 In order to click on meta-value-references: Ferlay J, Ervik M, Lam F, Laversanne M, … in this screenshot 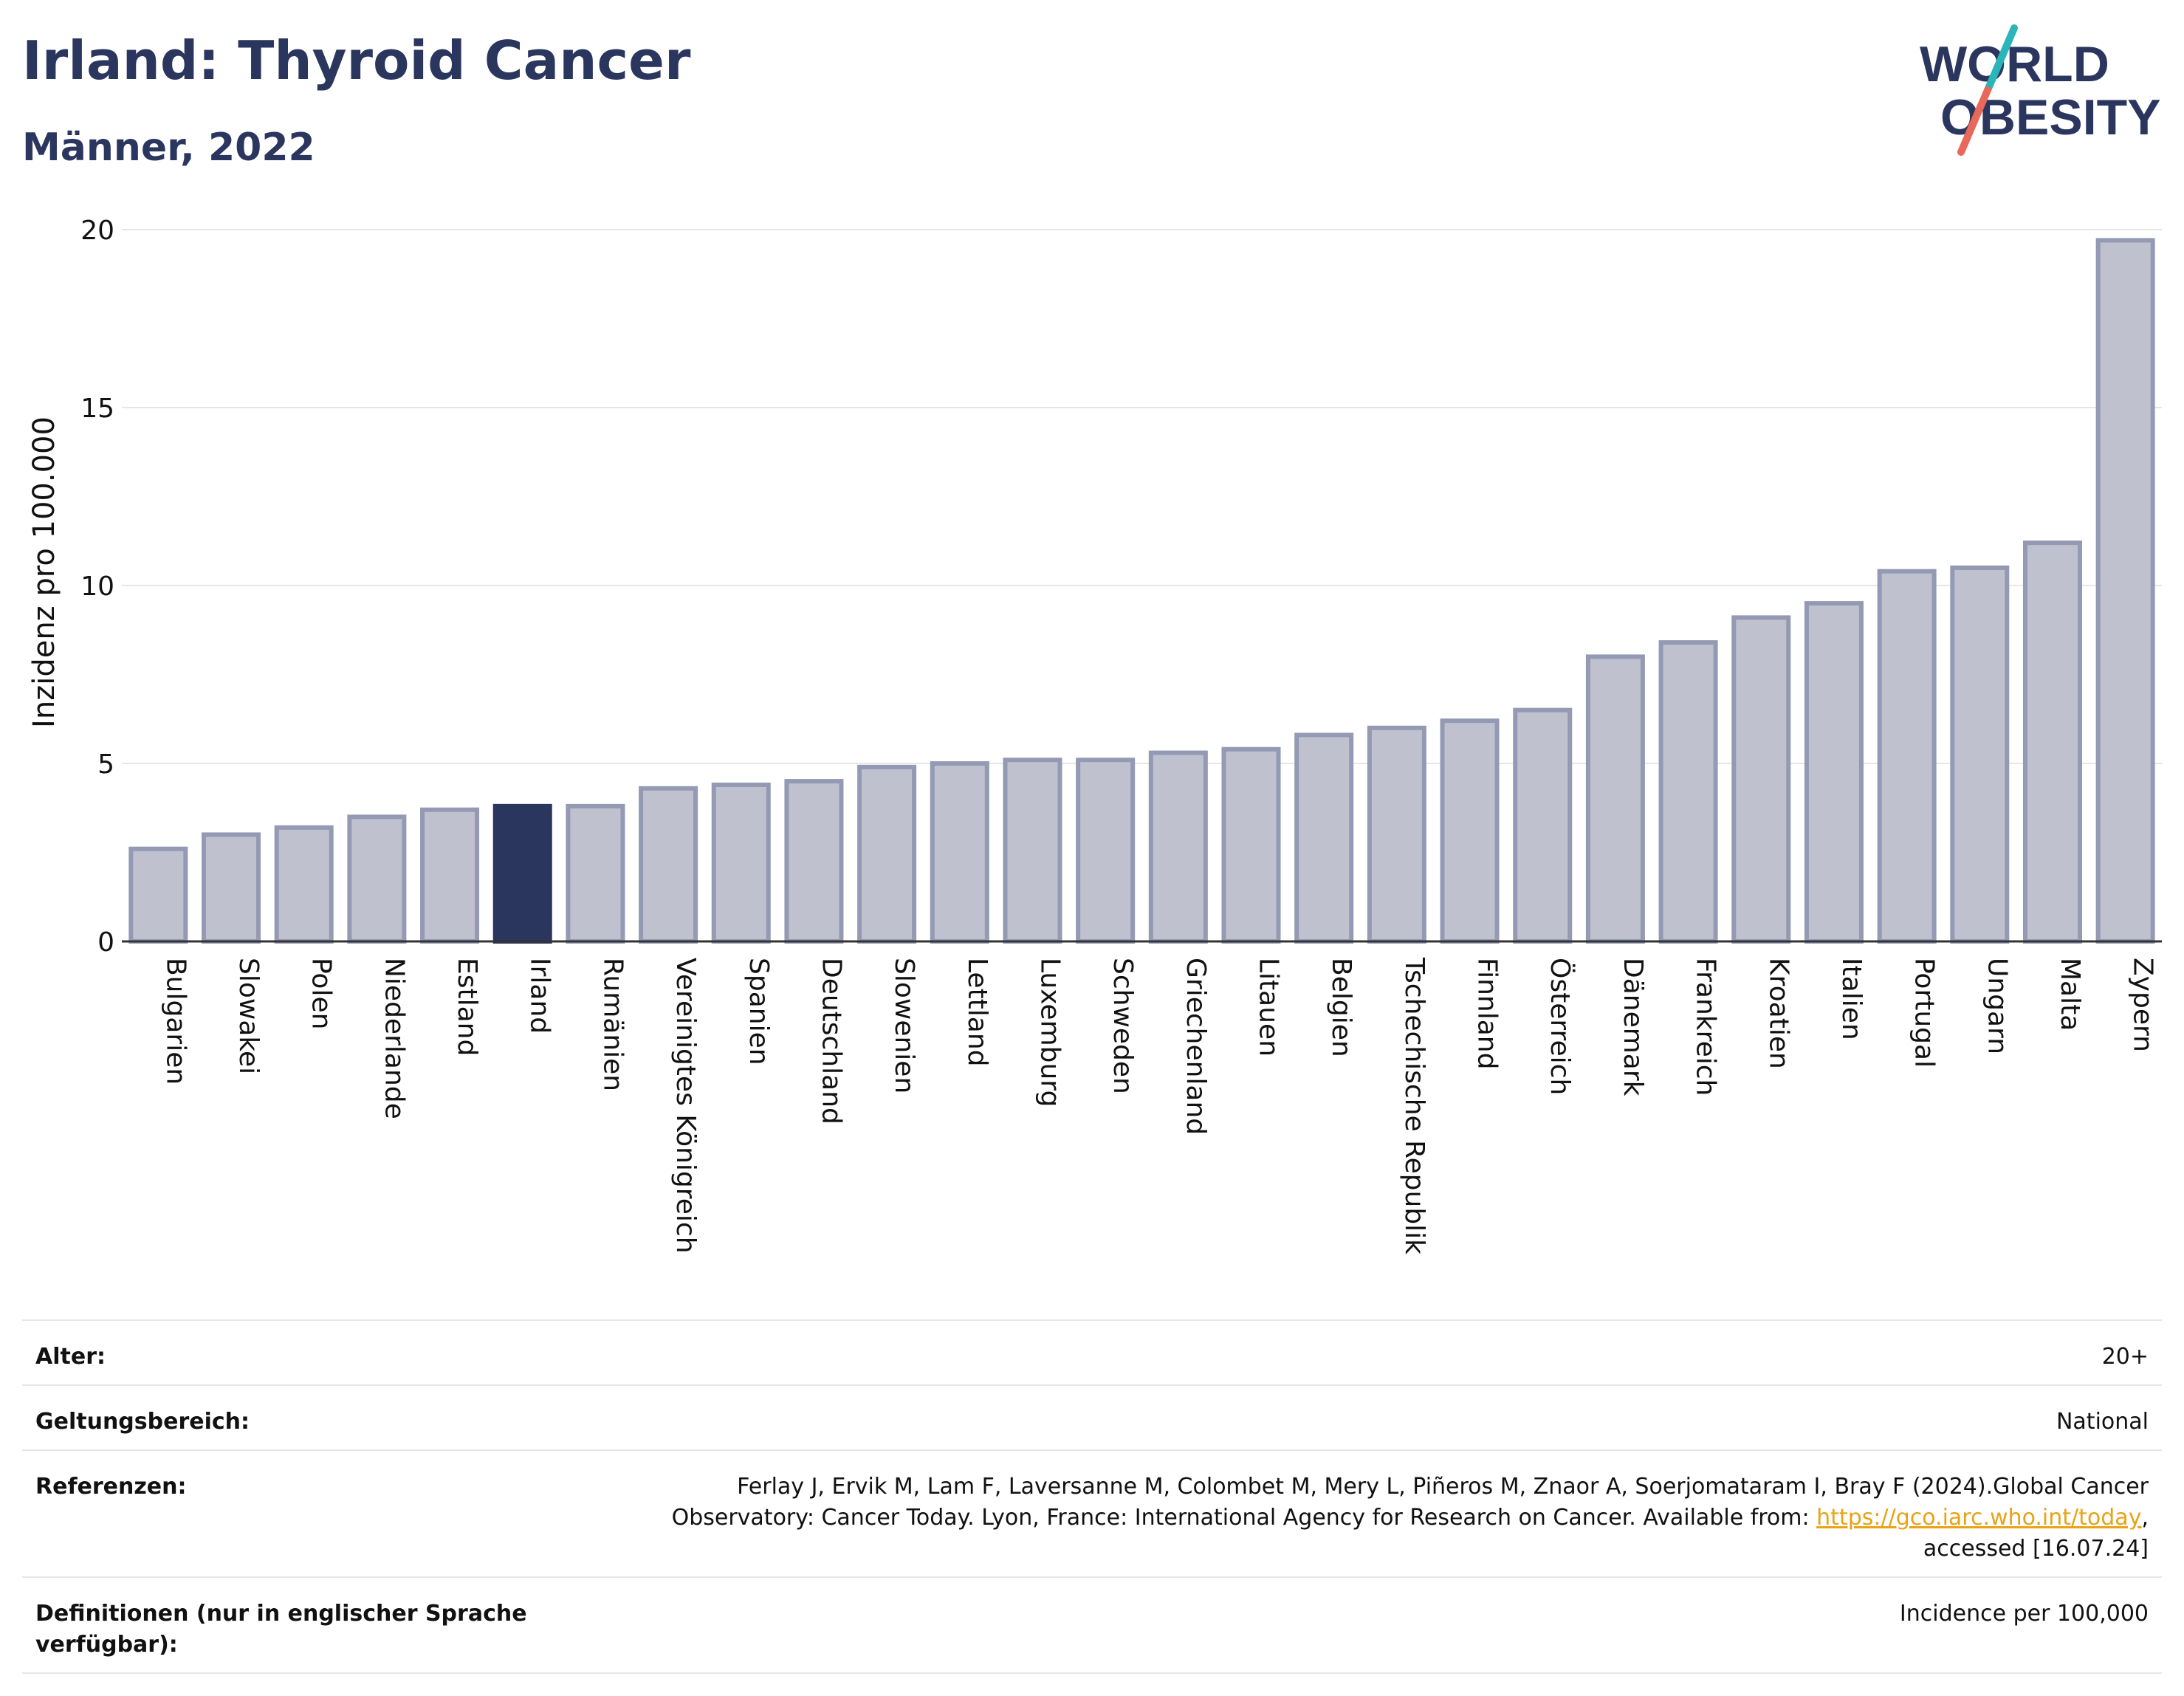, I will do `click(1351, 1518)`.